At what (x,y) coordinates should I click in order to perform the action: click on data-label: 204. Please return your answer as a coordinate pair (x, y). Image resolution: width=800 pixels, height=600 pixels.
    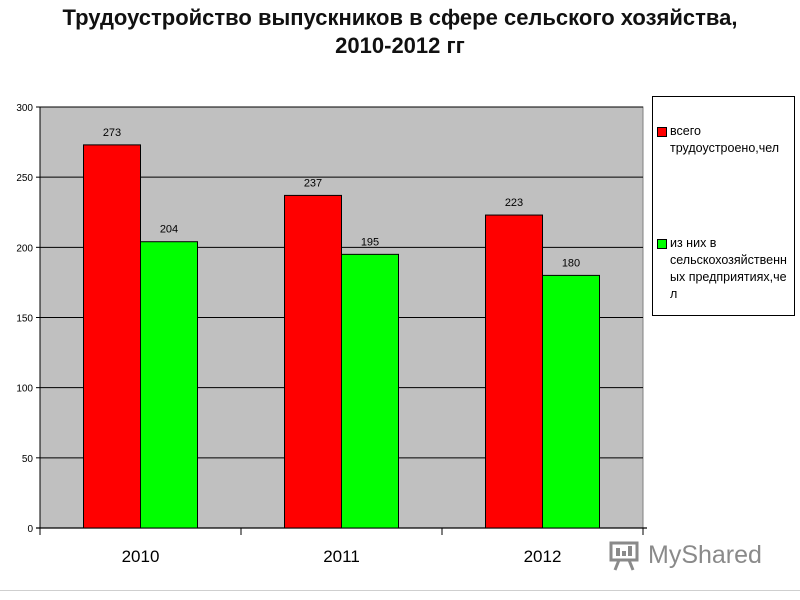
    Looking at the image, I should click on (169, 230).